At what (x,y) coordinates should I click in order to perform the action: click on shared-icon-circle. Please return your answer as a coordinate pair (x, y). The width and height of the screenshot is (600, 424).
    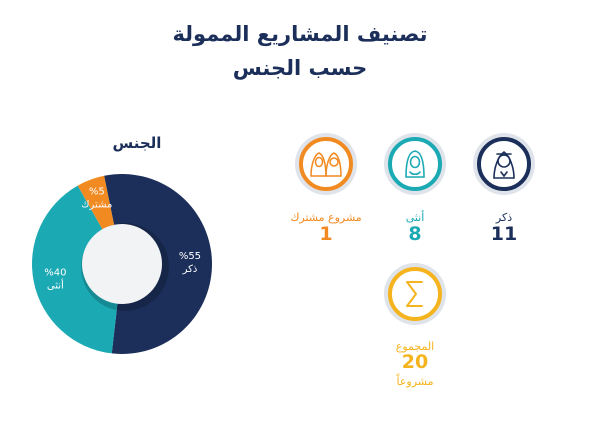
    Looking at the image, I should click on (326, 164).